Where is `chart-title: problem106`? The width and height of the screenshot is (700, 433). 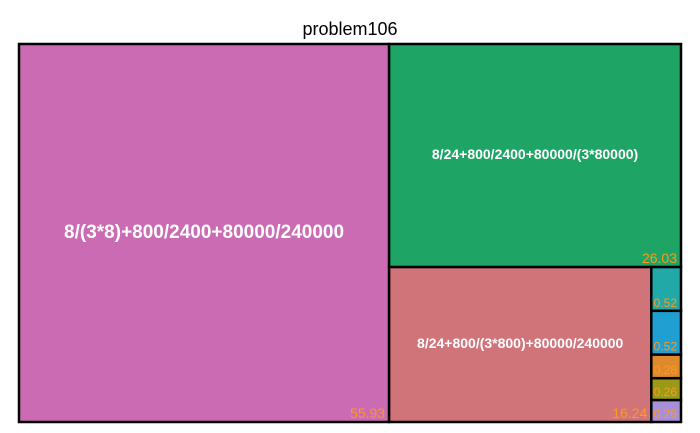
chart-title: problem106 is located at coordinates (349, 29).